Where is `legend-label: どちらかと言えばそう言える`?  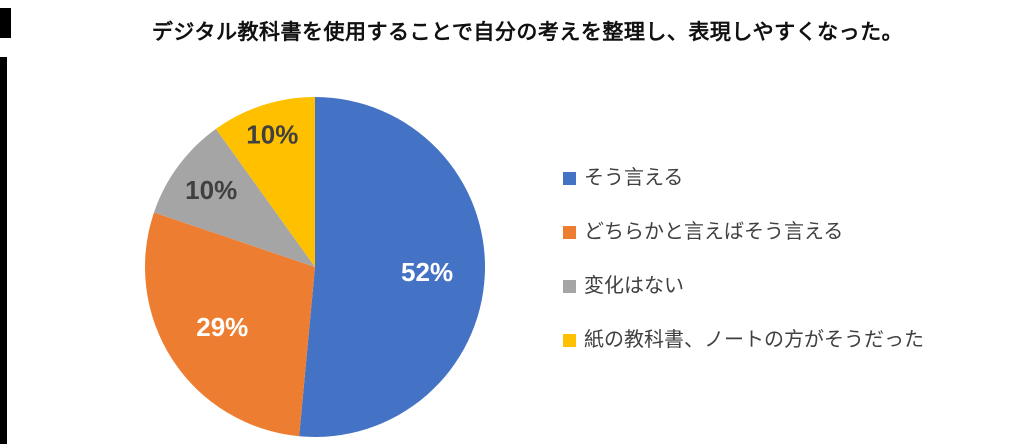
legend-label: どちらかと言えばそう言える is located at coordinates (714, 232).